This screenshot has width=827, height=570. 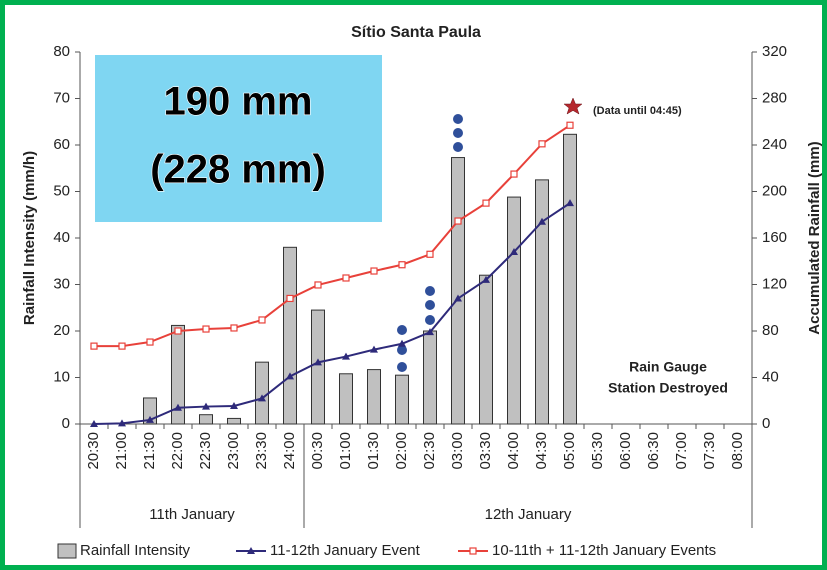 I want to click on y2-tick-label: 40, so click(x=770, y=376).